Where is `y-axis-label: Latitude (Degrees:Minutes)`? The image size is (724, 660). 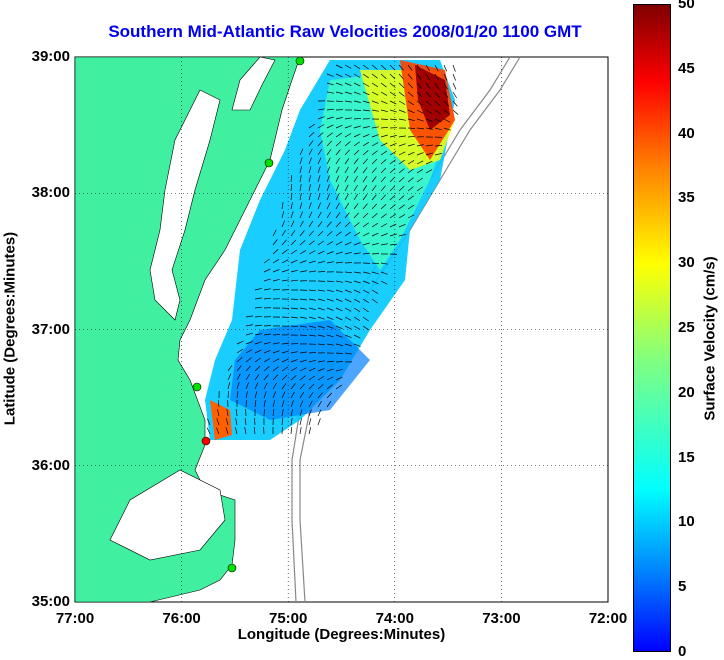 y-axis-label: Latitude (Degrees:Minutes) is located at coordinates (10, 329).